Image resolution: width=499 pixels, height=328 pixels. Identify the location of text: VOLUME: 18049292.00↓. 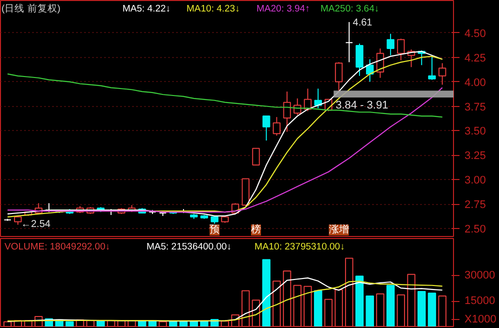
(57, 247).